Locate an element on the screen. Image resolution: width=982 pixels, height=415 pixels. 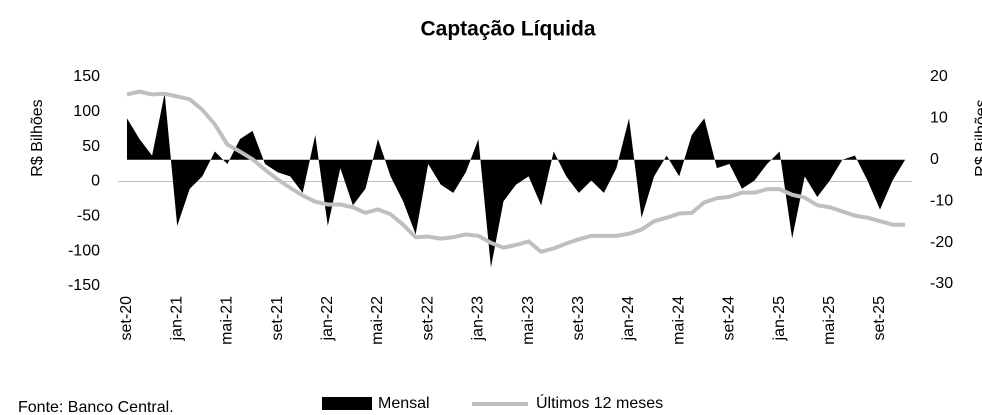
y-tick-label: -100 is located at coordinates (84, 250).